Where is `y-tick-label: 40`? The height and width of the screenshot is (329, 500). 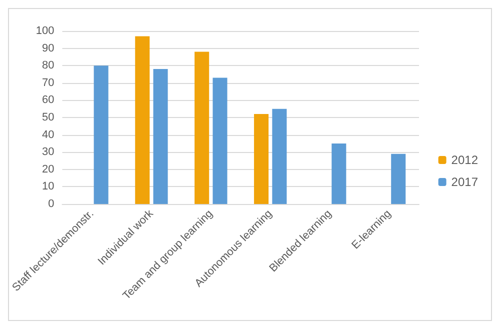 y-tick-label: 40 is located at coordinates (48, 134).